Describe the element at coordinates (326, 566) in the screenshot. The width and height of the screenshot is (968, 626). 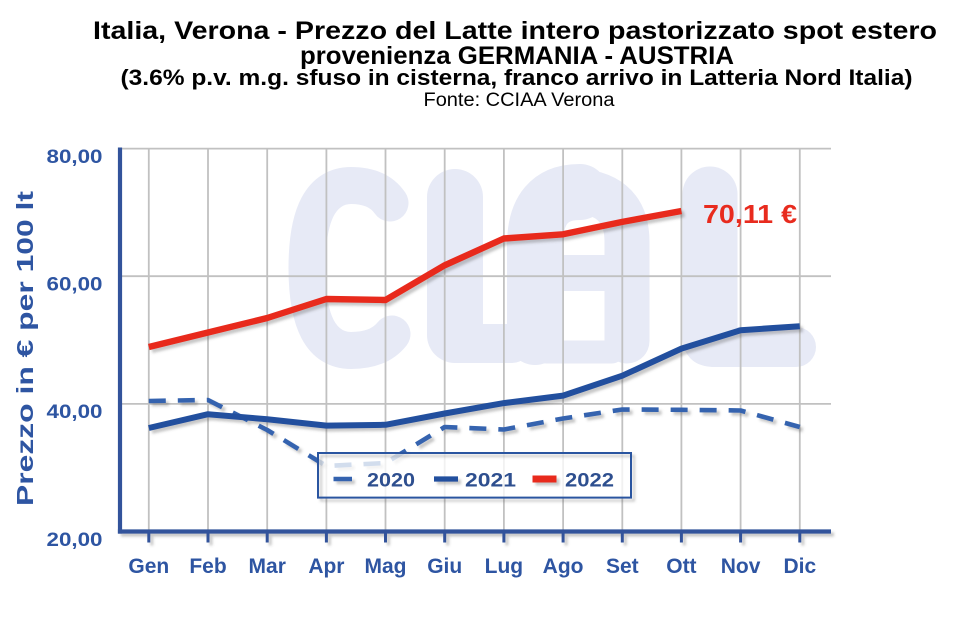
I see `svg-text: Apr` at that location.